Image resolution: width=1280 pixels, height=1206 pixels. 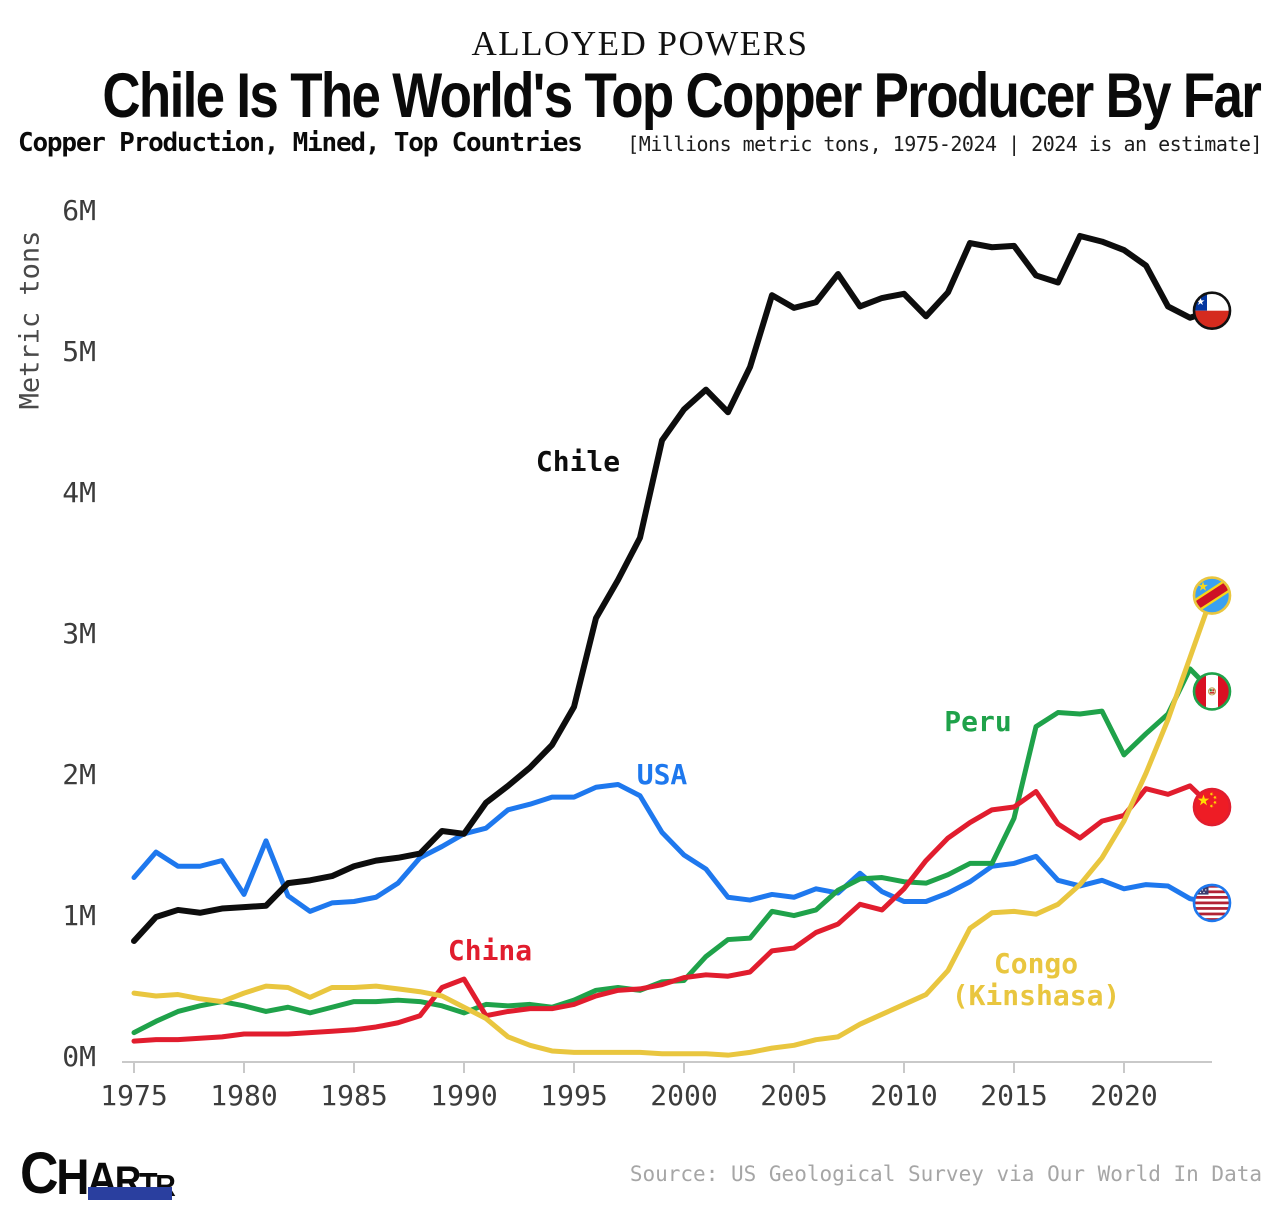 I want to click on series-label-peru: Peru, so click(x=978, y=721).